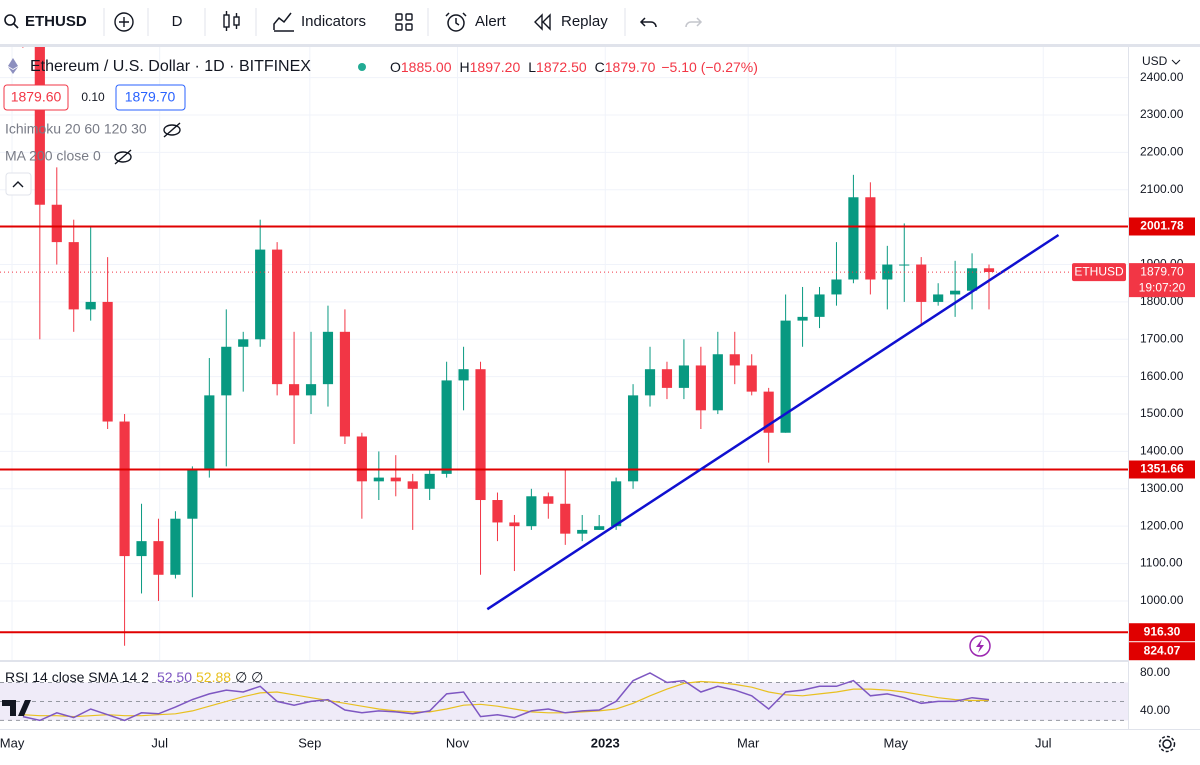  I want to click on change: −5.10 (−0.27%), so click(709, 67).